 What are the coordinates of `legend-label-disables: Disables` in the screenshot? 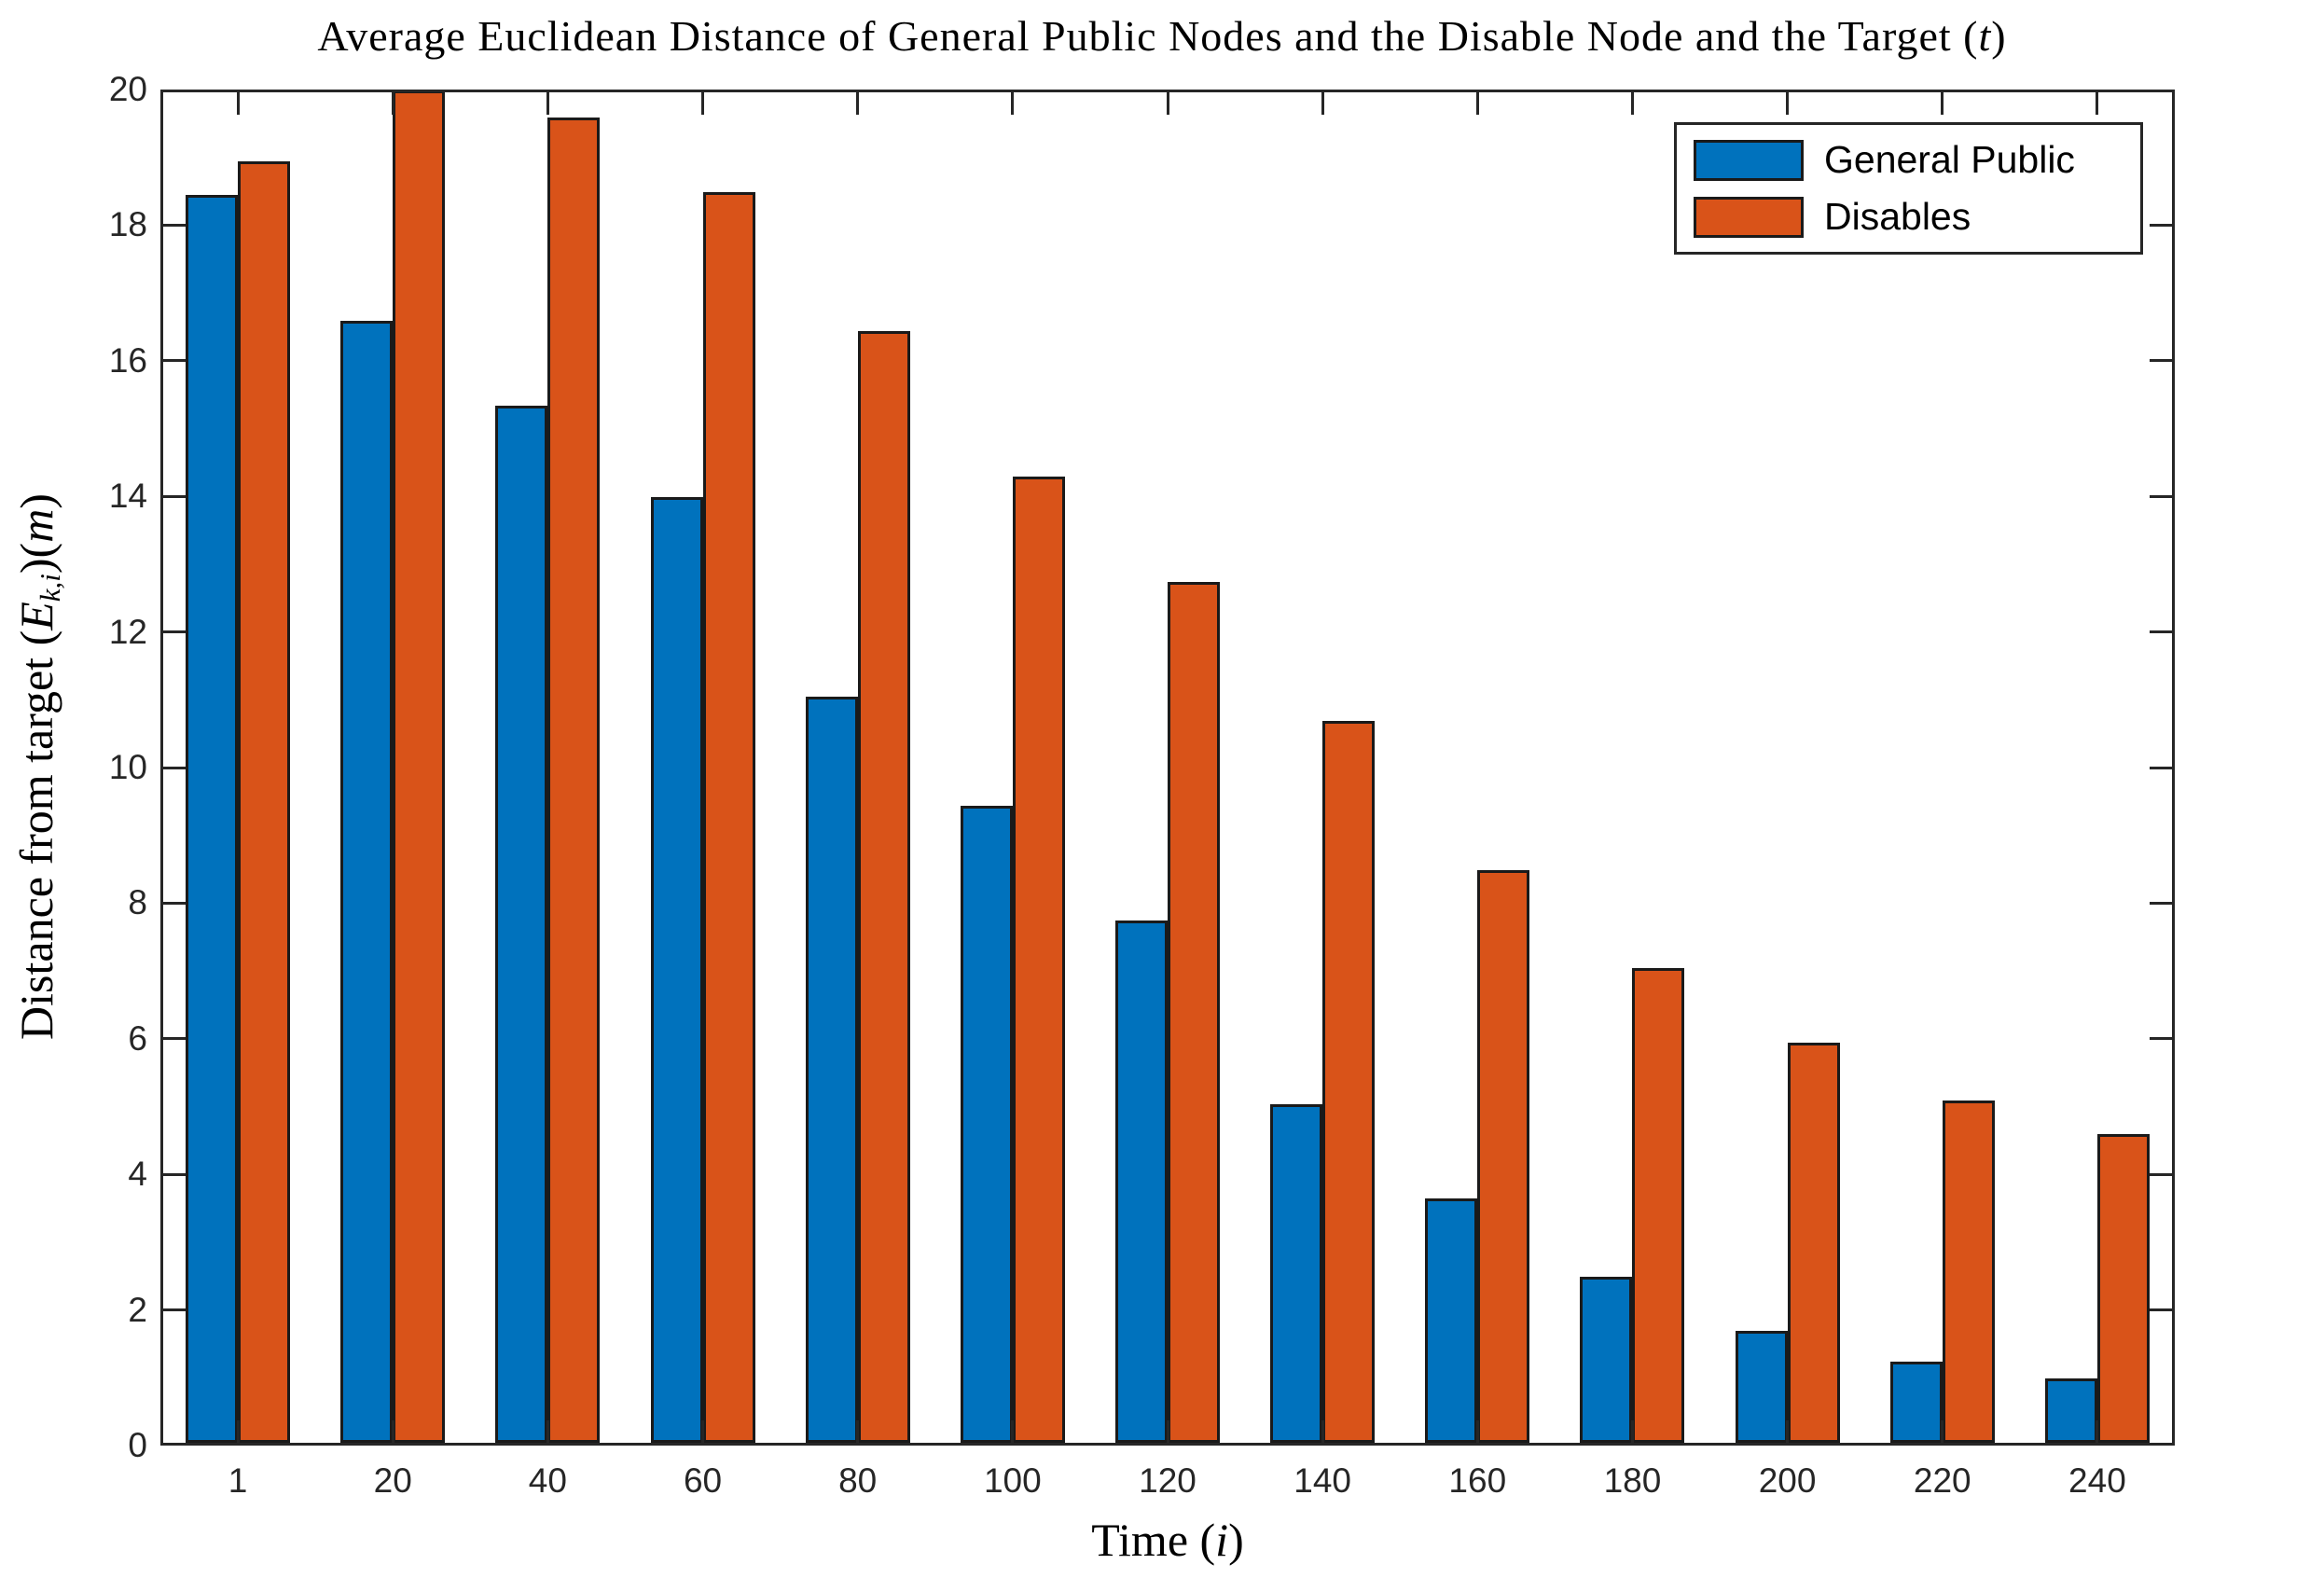 It's located at (1897, 217).